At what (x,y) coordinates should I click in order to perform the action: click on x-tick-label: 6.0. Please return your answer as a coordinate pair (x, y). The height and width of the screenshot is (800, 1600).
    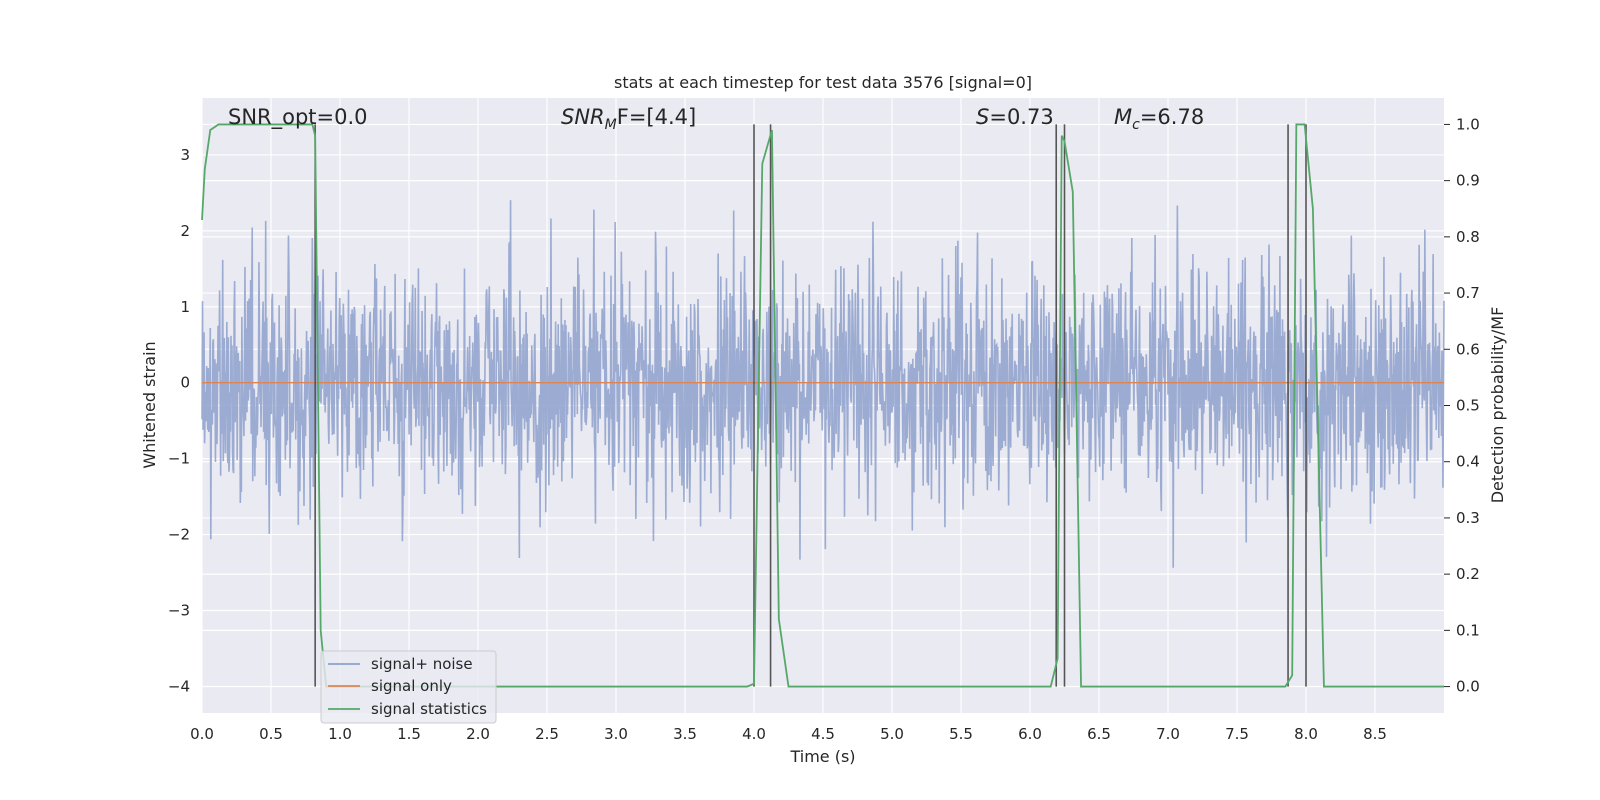
    Looking at the image, I should click on (1030, 734).